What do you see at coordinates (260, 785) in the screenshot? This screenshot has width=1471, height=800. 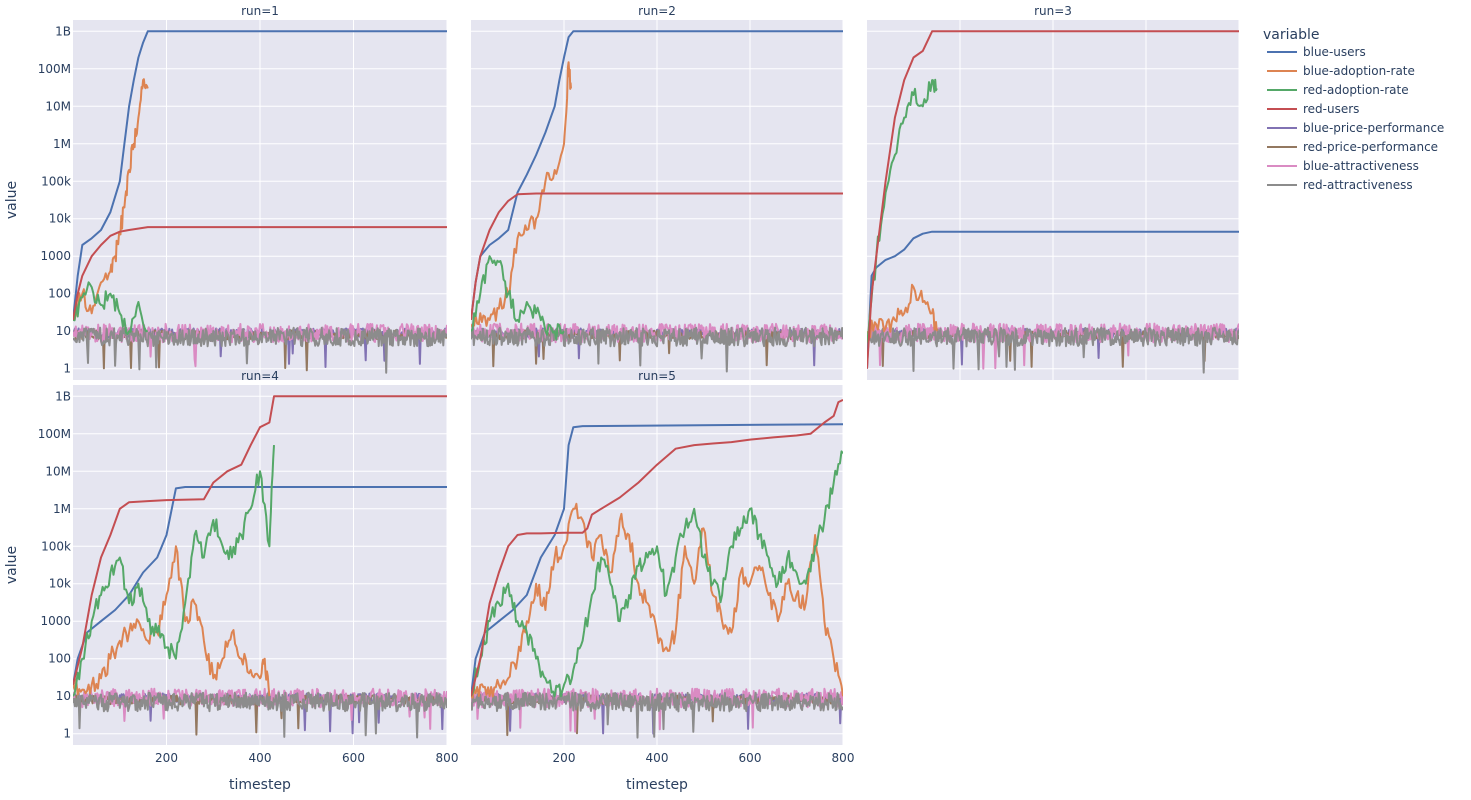 I see `x-axis-title-col1: timestep` at bounding box center [260, 785].